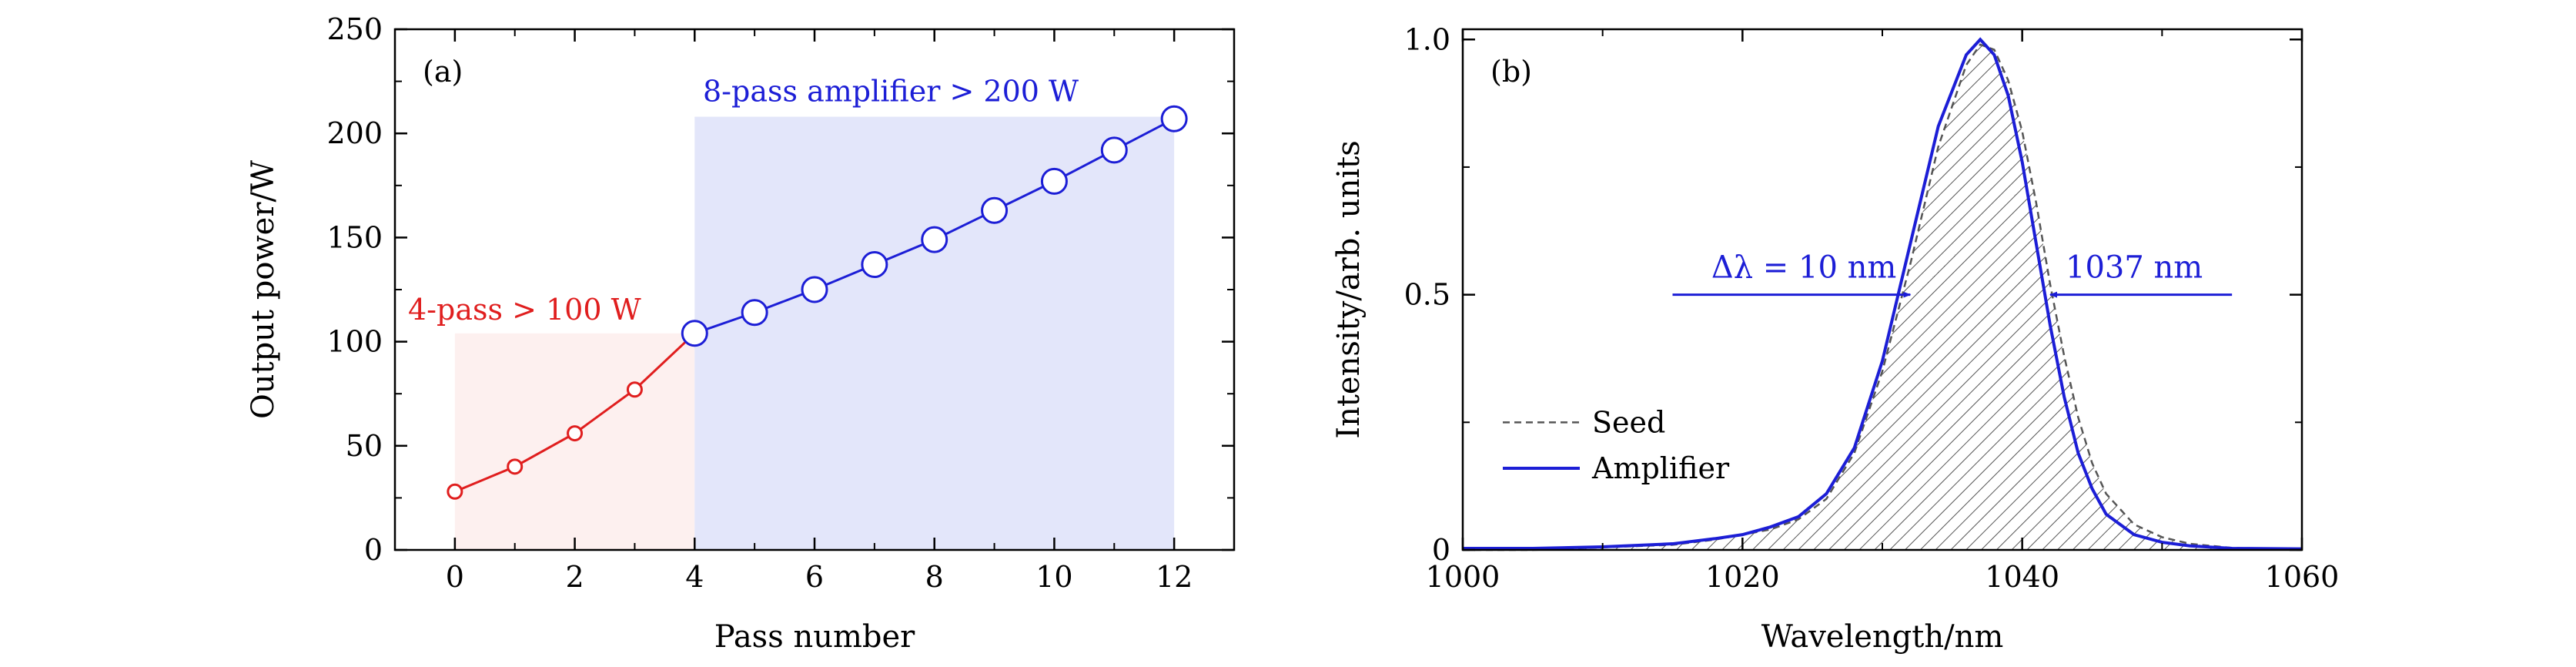 The width and height of the screenshot is (2576, 667). What do you see at coordinates (1661, 468) in the screenshot?
I see `legend-amplifier-label: Amplifier` at bounding box center [1661, 468].